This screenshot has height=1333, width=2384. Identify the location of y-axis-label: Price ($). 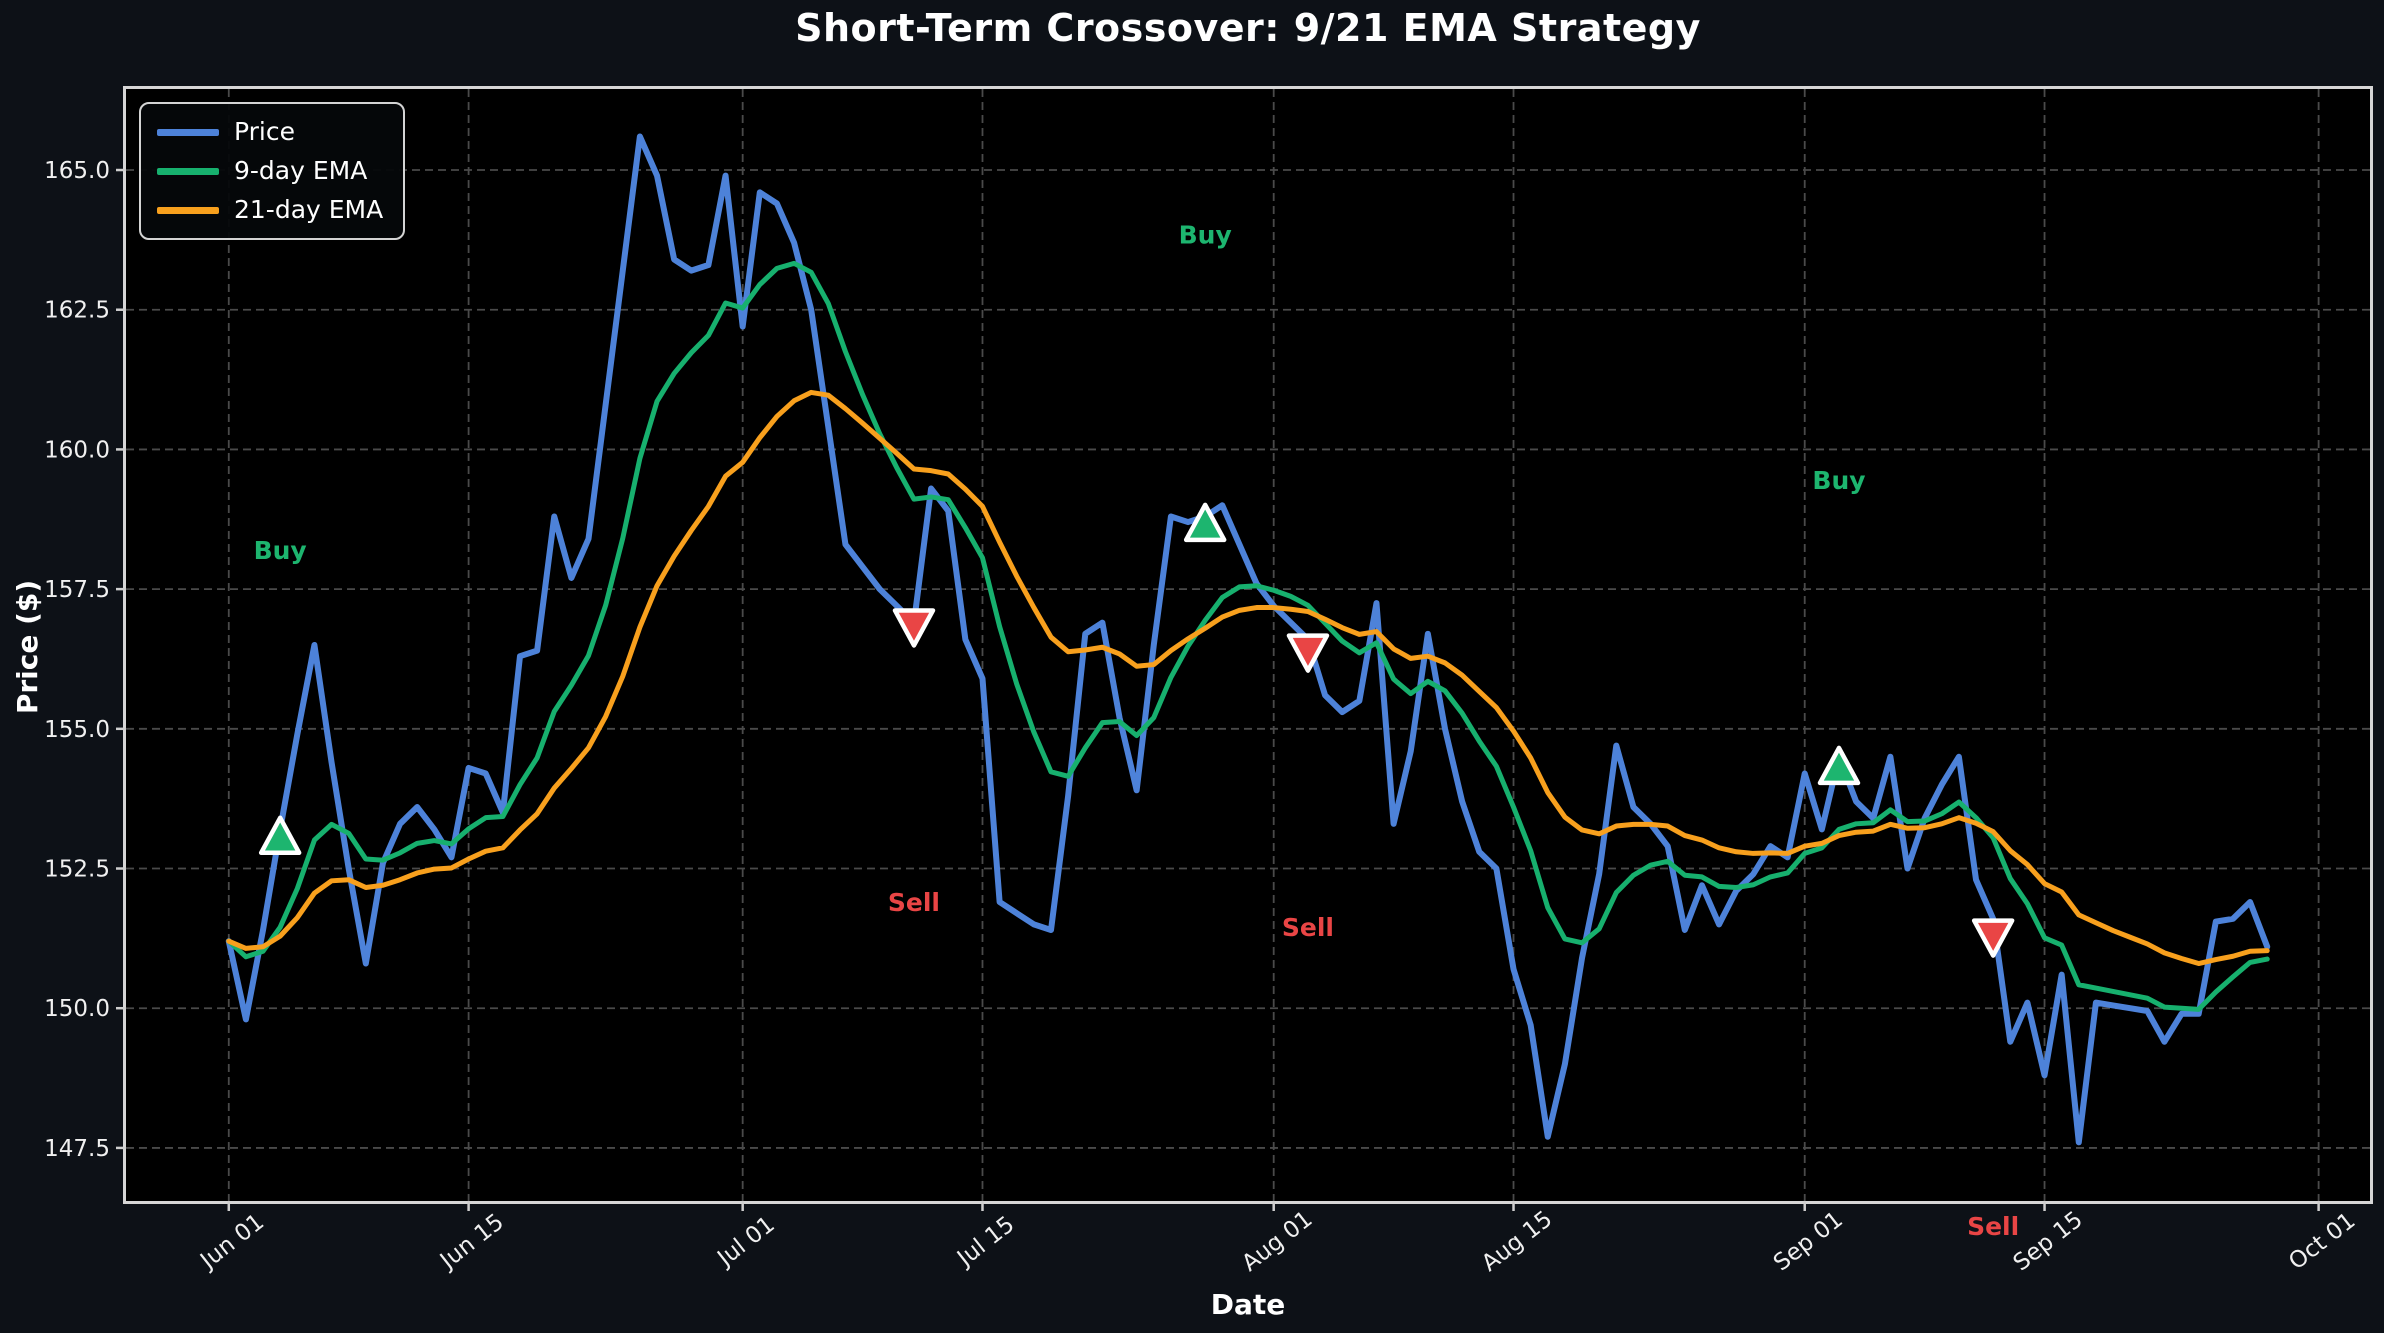
(27, 647).